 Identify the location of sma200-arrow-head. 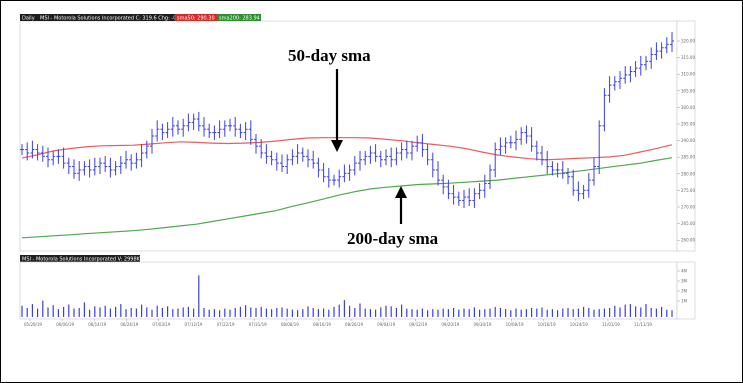
(401, 192).